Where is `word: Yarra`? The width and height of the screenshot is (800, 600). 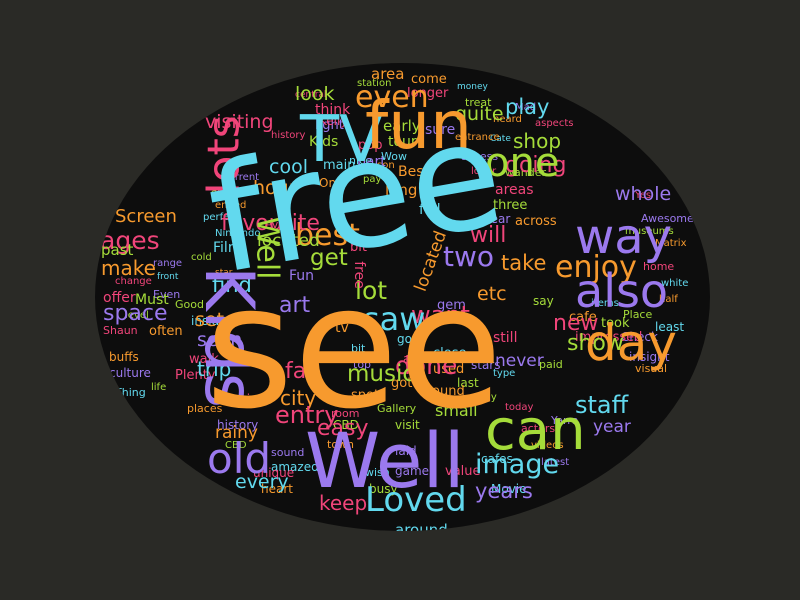
word: Yarra is located at coordinates (565, 420).